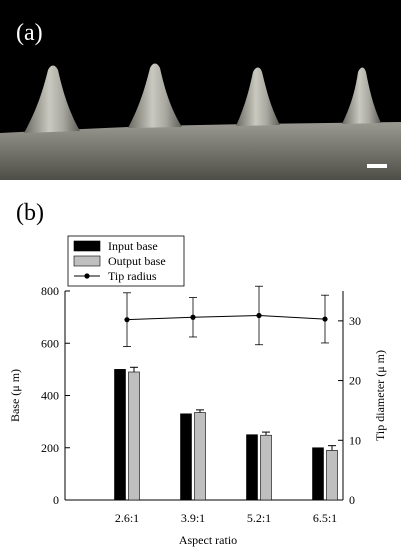  What do you see at coordinates (377, 166) in the screenshot?
I see `scale-bar` at bounding box center [377, 166].